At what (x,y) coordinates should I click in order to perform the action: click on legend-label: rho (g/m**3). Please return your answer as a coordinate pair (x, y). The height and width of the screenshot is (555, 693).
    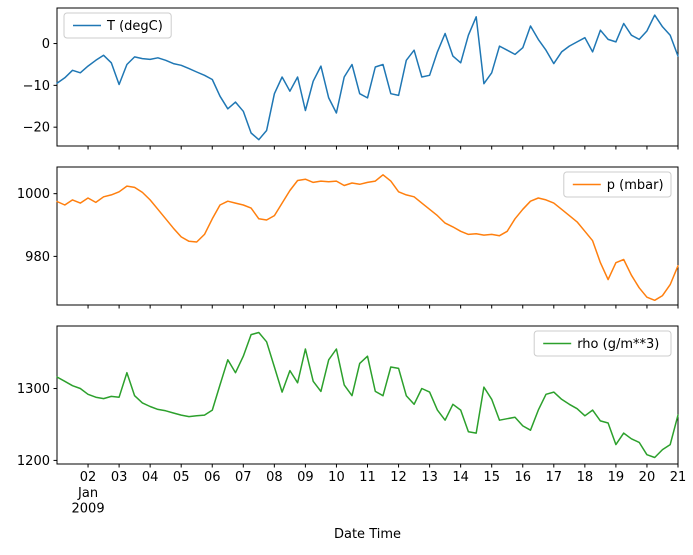
    Looking at the image, I should click on (618, 344).